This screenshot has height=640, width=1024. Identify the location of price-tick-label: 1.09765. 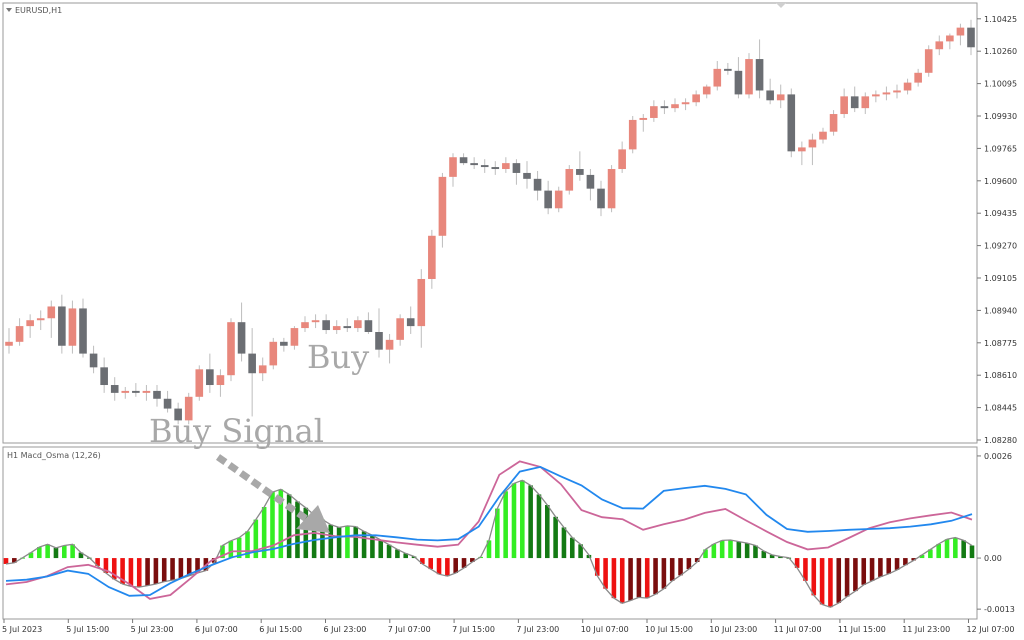
(1000, 148).